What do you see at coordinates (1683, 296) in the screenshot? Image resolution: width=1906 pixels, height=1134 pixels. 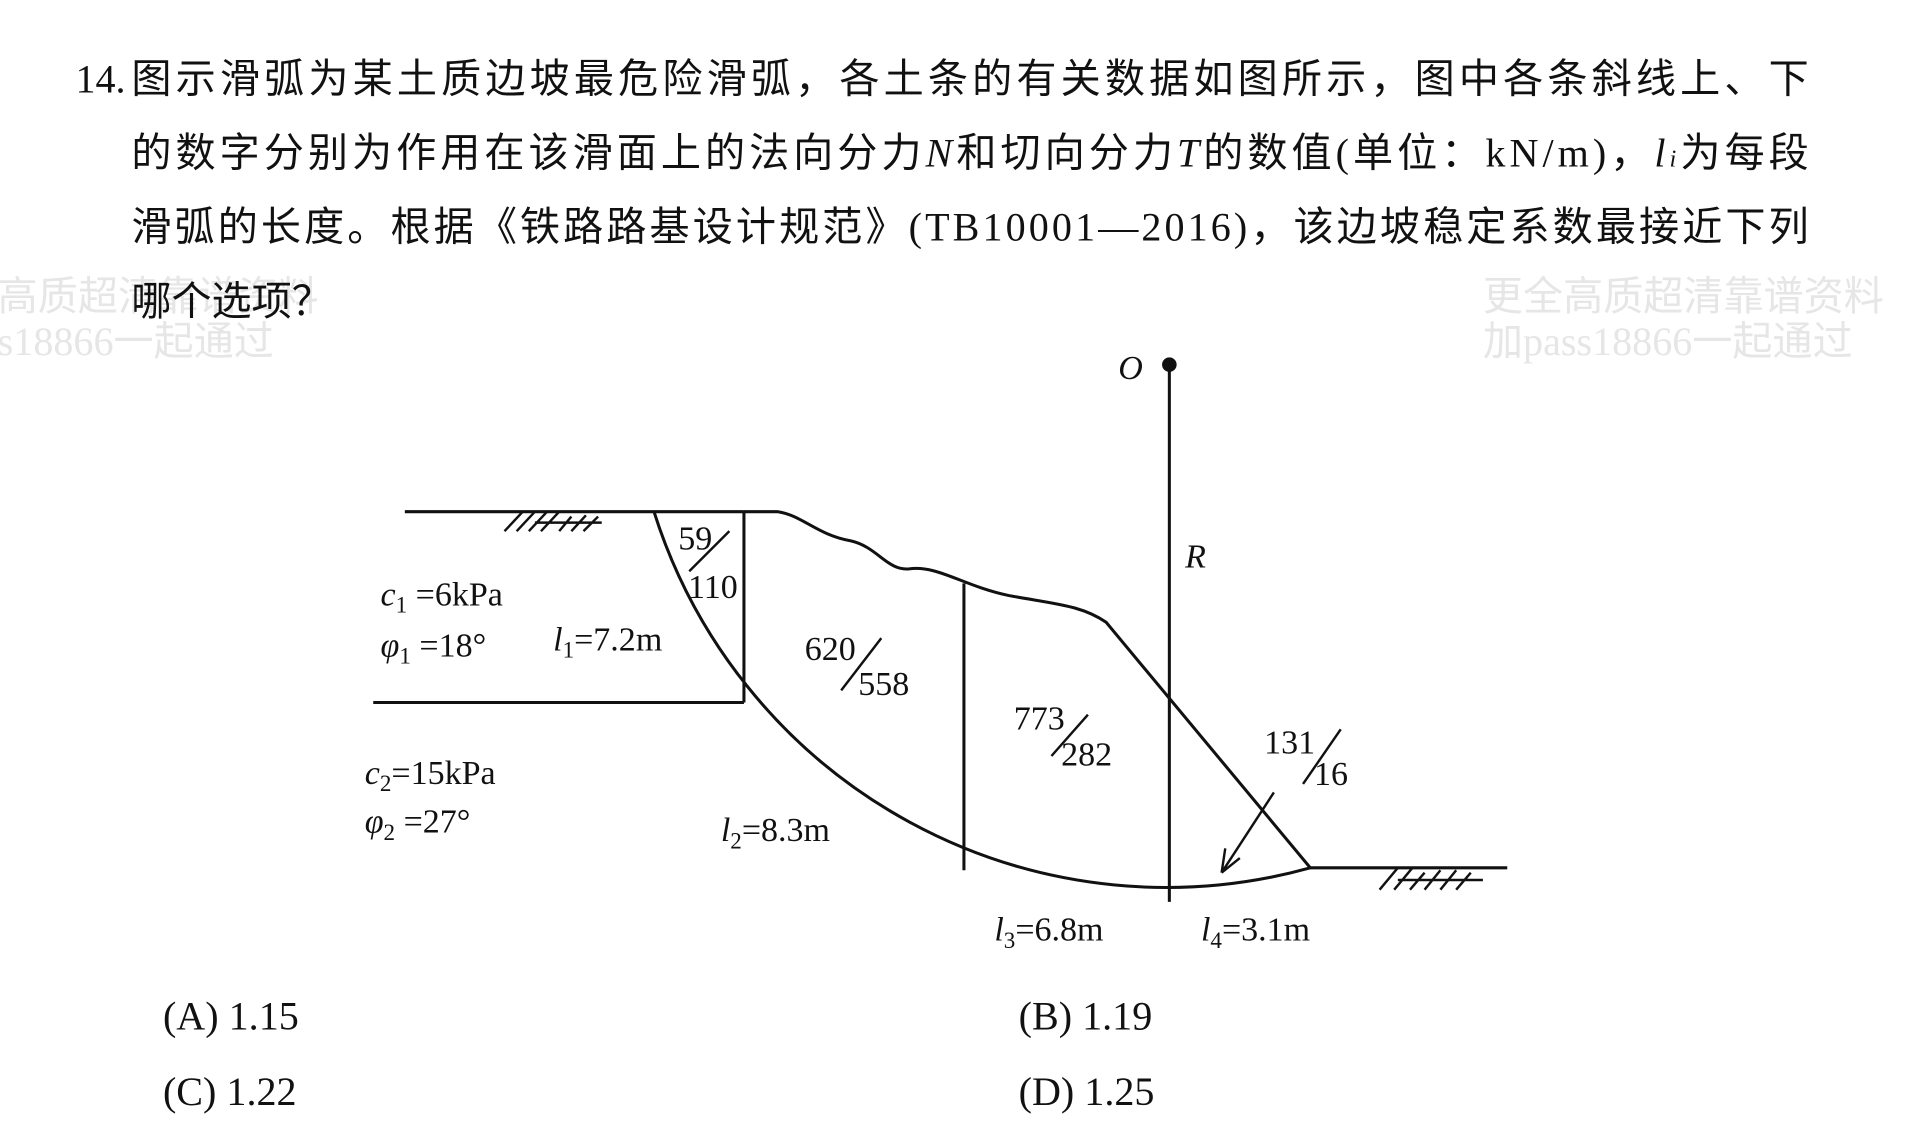 I see `watermark: 更全高质超清靠谱资料` at bounding box center [1683, 296].